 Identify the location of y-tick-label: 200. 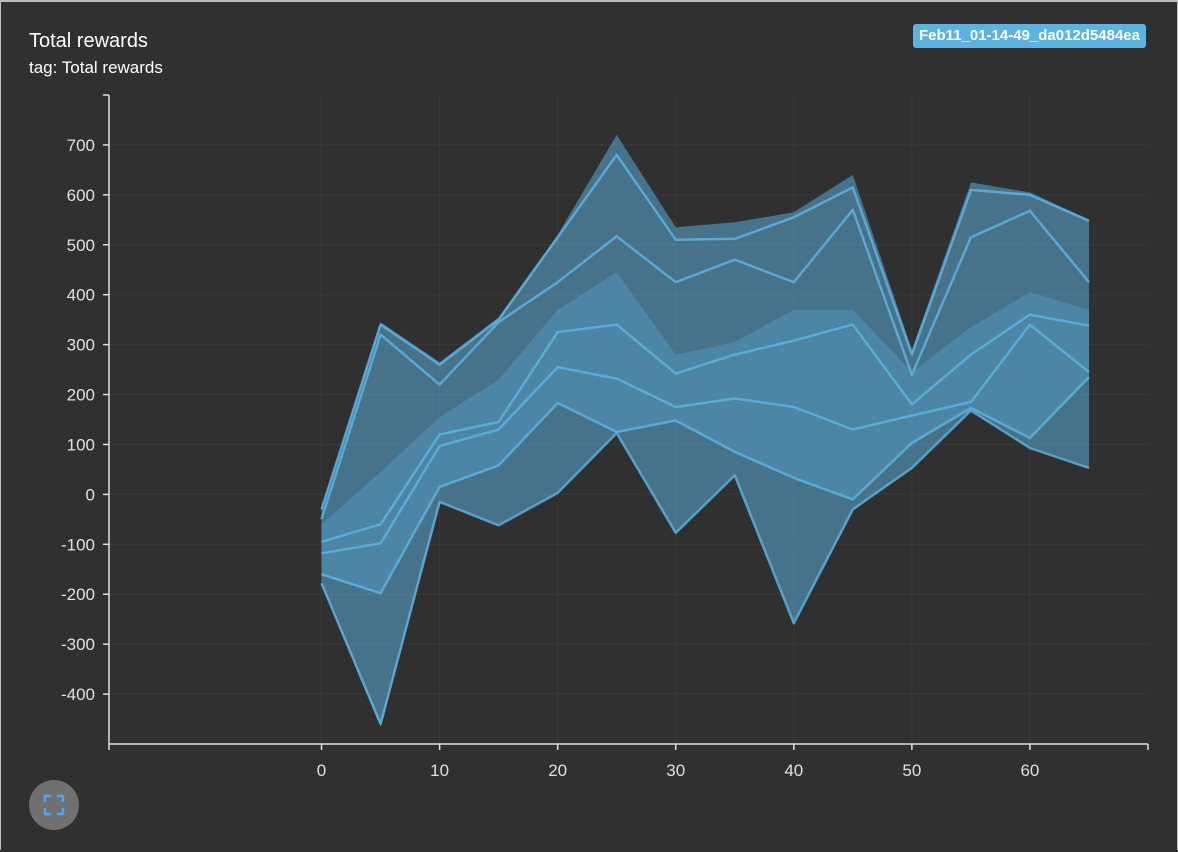
(81, 395).